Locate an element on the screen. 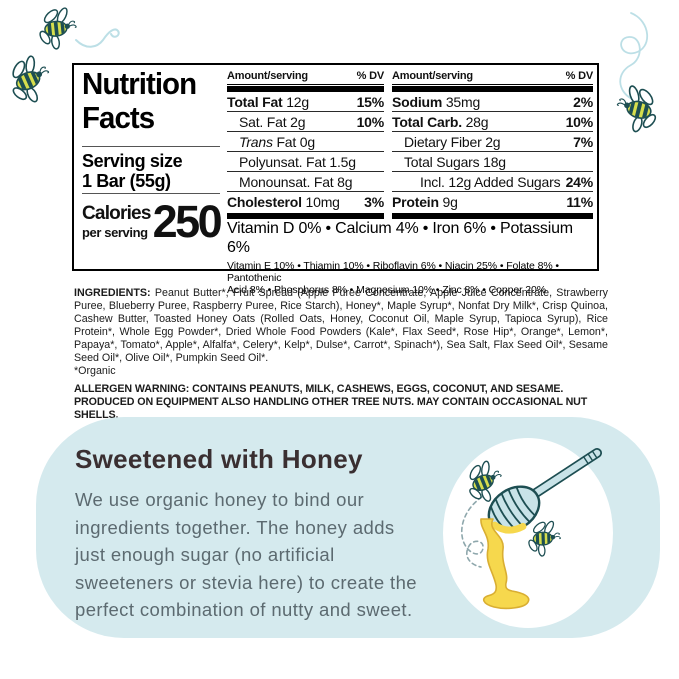 The width and height of the screenshot is (679, 679). nutrient-row: Dietary Fiber 2g 7% is located at coordinates (492, 142).